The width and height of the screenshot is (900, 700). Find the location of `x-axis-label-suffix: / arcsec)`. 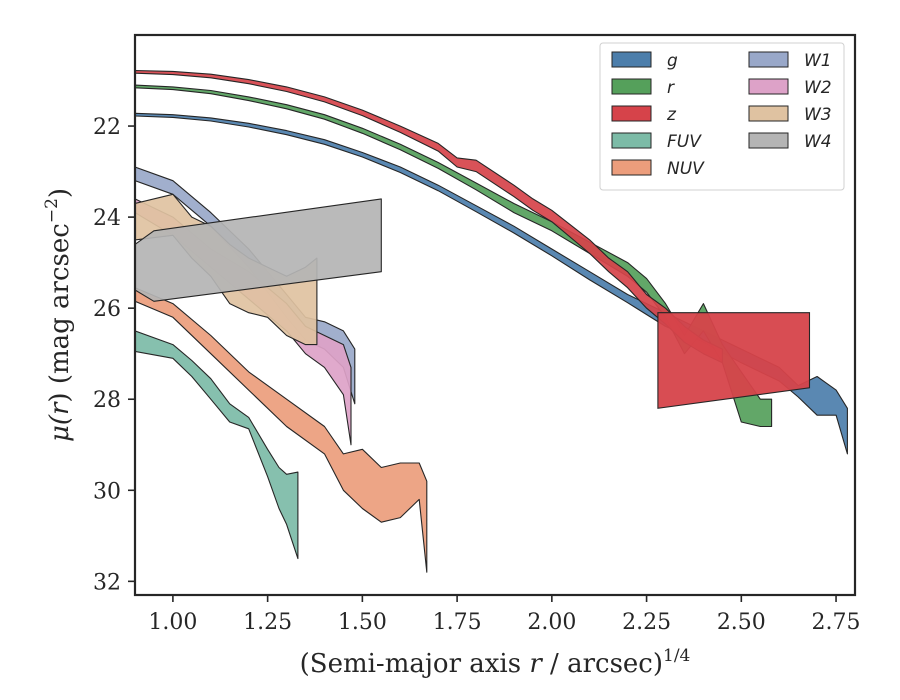

x-axis-label-suffix: / arcsec) is located at coordinates (602, 664).